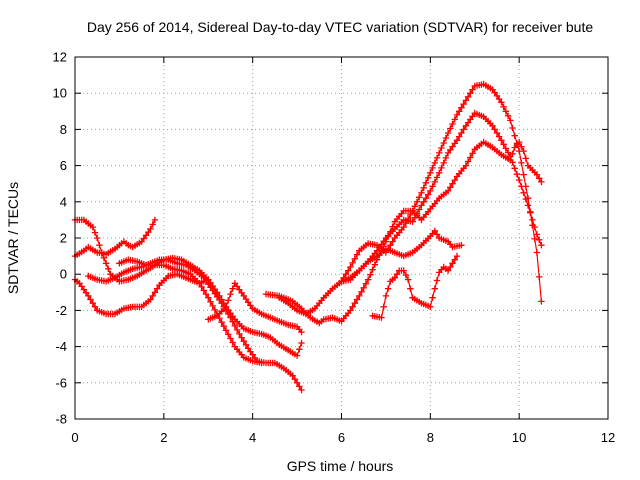 The image size is (640, 480). What do you see at coordinates (60, 57) in the screenshot?
I see `y-tick-label: 12` at bounding box center [60, 57].